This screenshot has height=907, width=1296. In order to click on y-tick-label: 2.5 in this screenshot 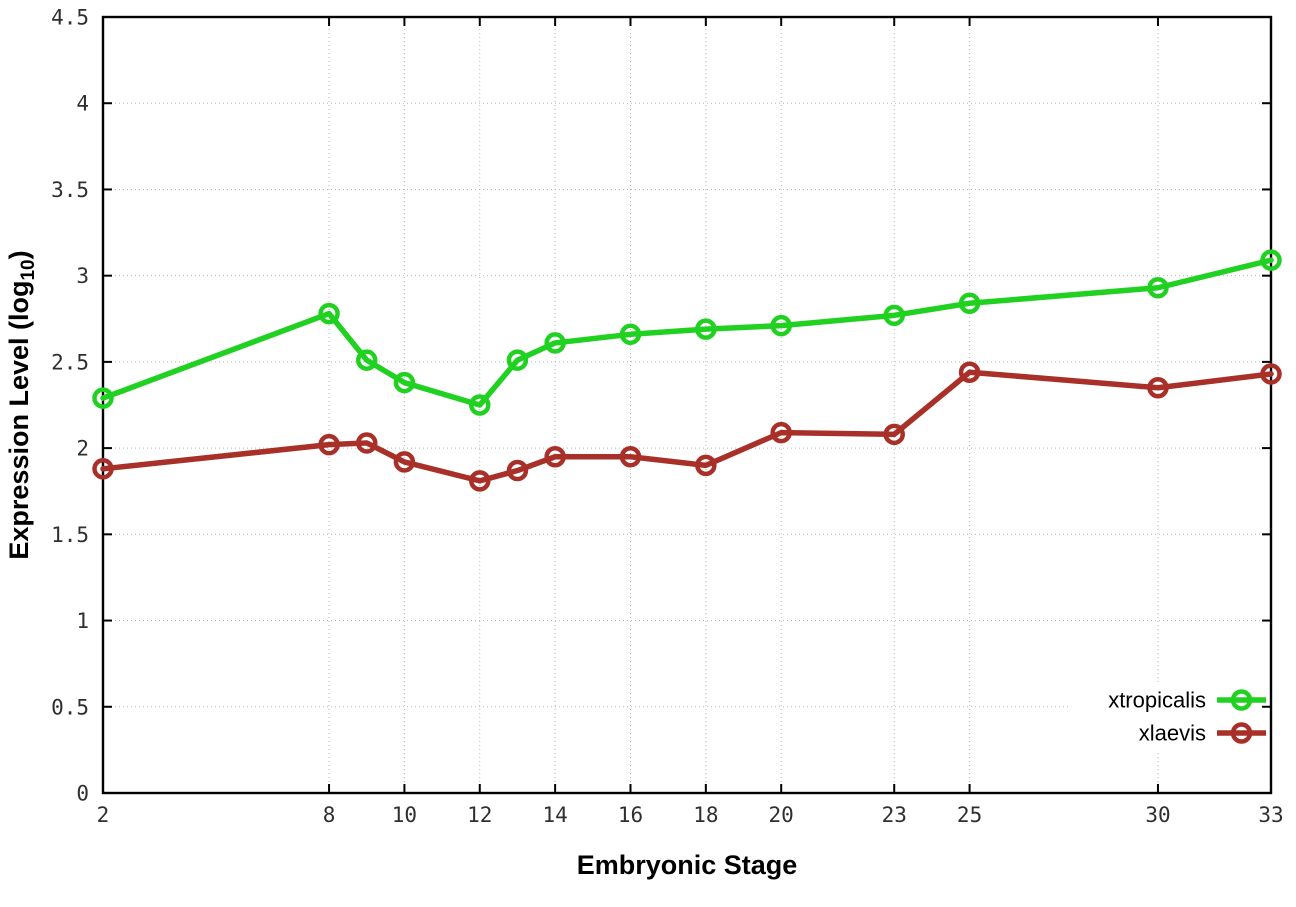, I will do `click(70, 362)`.